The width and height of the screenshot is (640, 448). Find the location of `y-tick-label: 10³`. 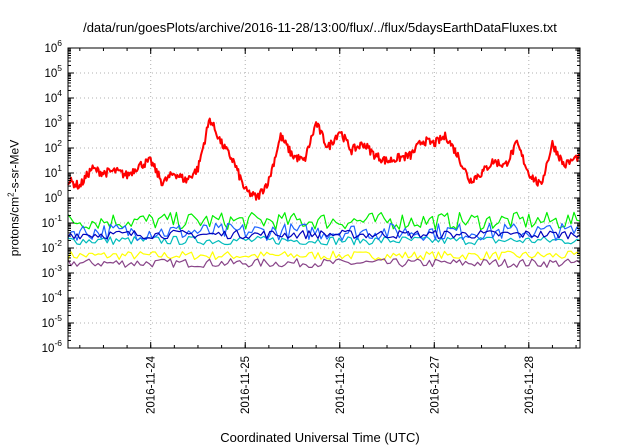

y-tick-label: 10³ is located at coordinates (53, 121).